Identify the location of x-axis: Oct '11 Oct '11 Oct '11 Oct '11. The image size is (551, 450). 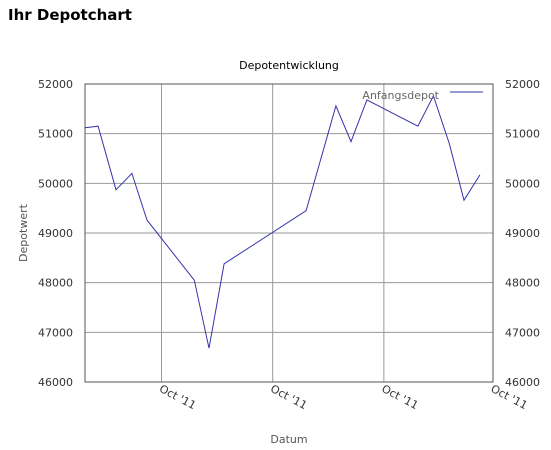
(343, 397).